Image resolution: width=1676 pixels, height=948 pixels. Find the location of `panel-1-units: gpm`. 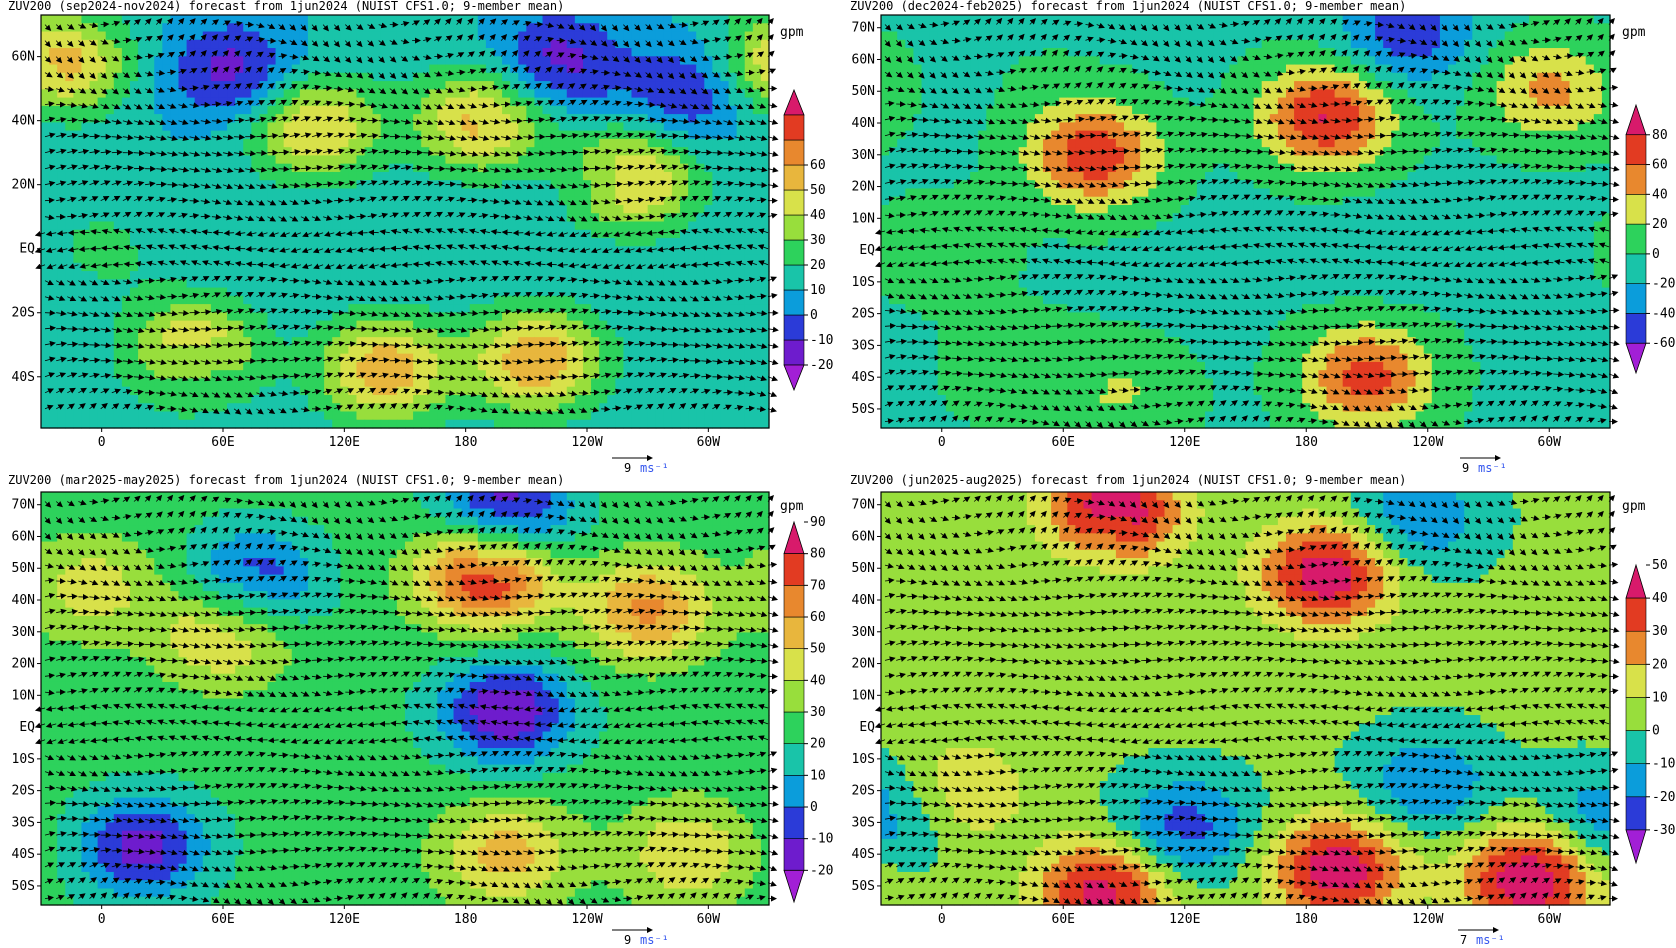

panel-1-units: gpm is located at coordinates (792, 32).